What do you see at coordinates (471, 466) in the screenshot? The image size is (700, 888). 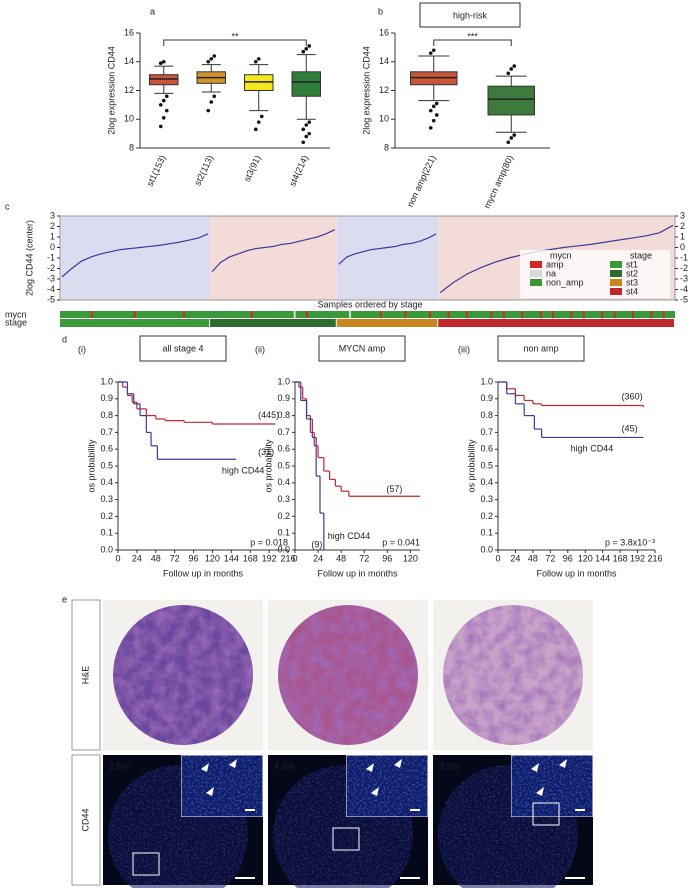 I see `y-axis-label: os probability` at bounding box center [471, 466].